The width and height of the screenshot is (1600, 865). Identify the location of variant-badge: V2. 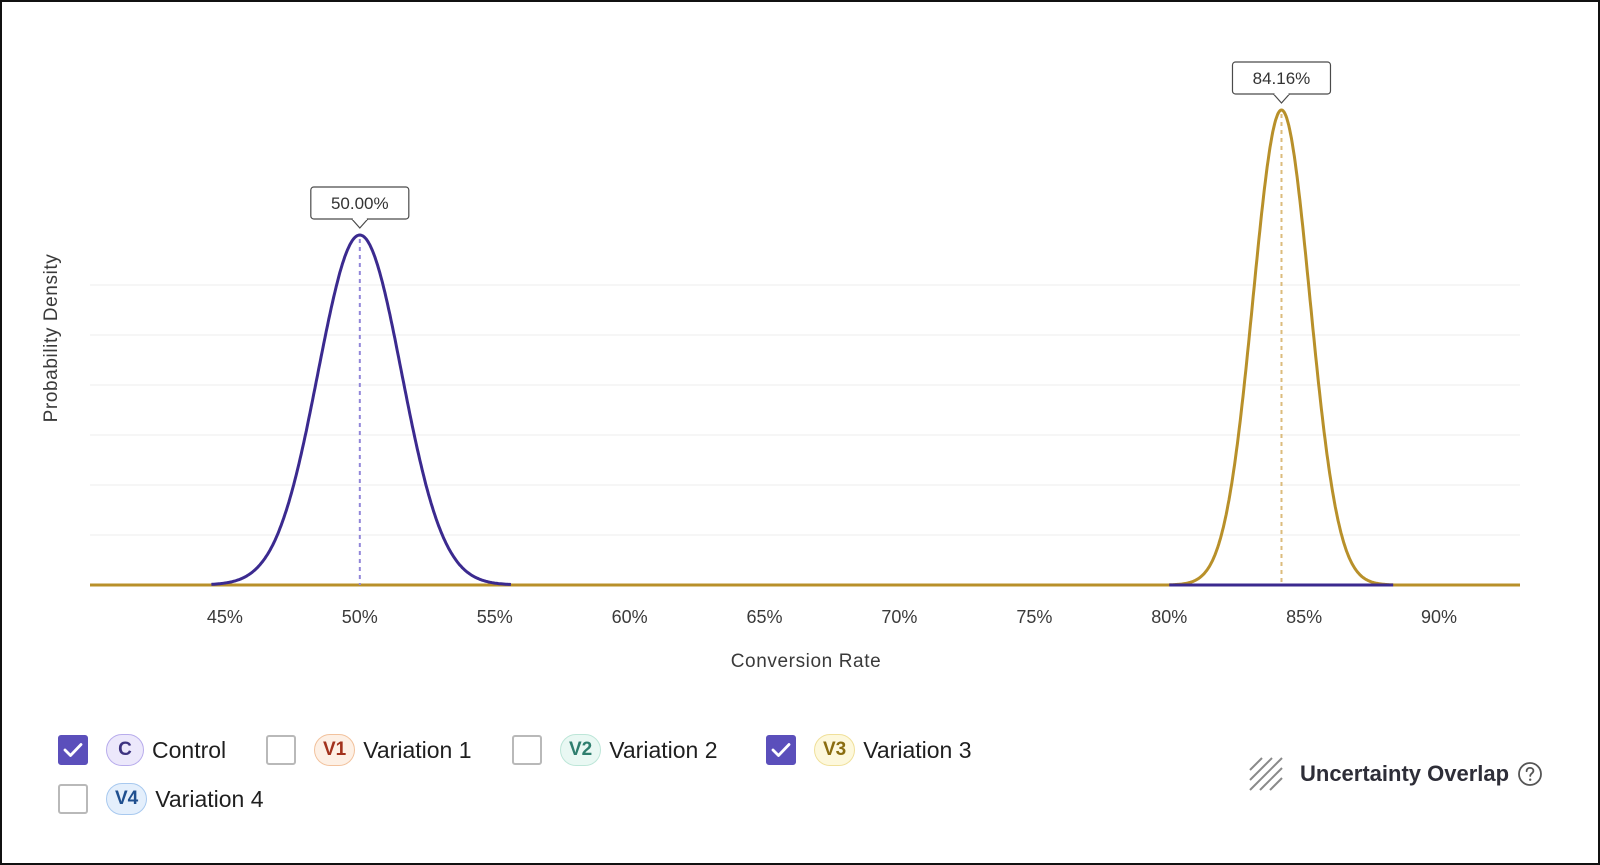
(581, 750).